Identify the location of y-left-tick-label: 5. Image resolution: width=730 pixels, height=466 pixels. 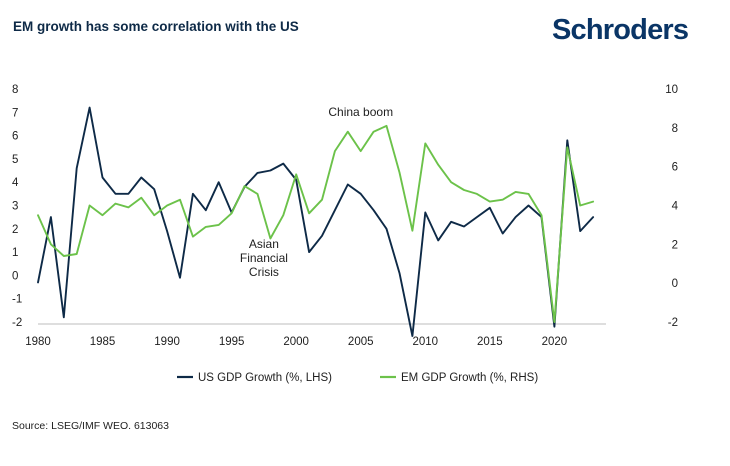
(15, 160).